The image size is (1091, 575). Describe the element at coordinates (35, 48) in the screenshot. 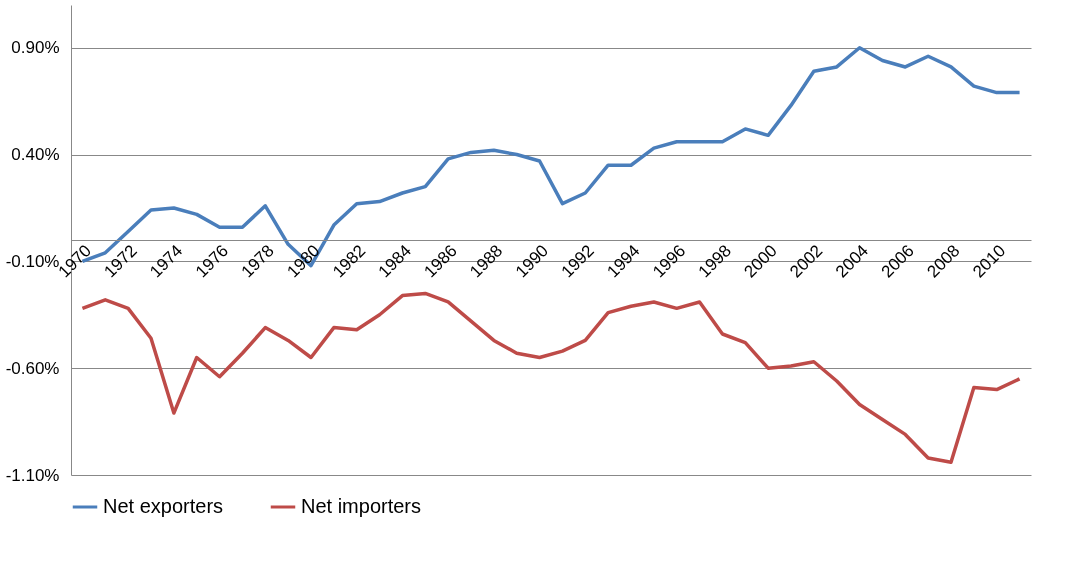

I see `y-tick-label: 0.90%` at that location.